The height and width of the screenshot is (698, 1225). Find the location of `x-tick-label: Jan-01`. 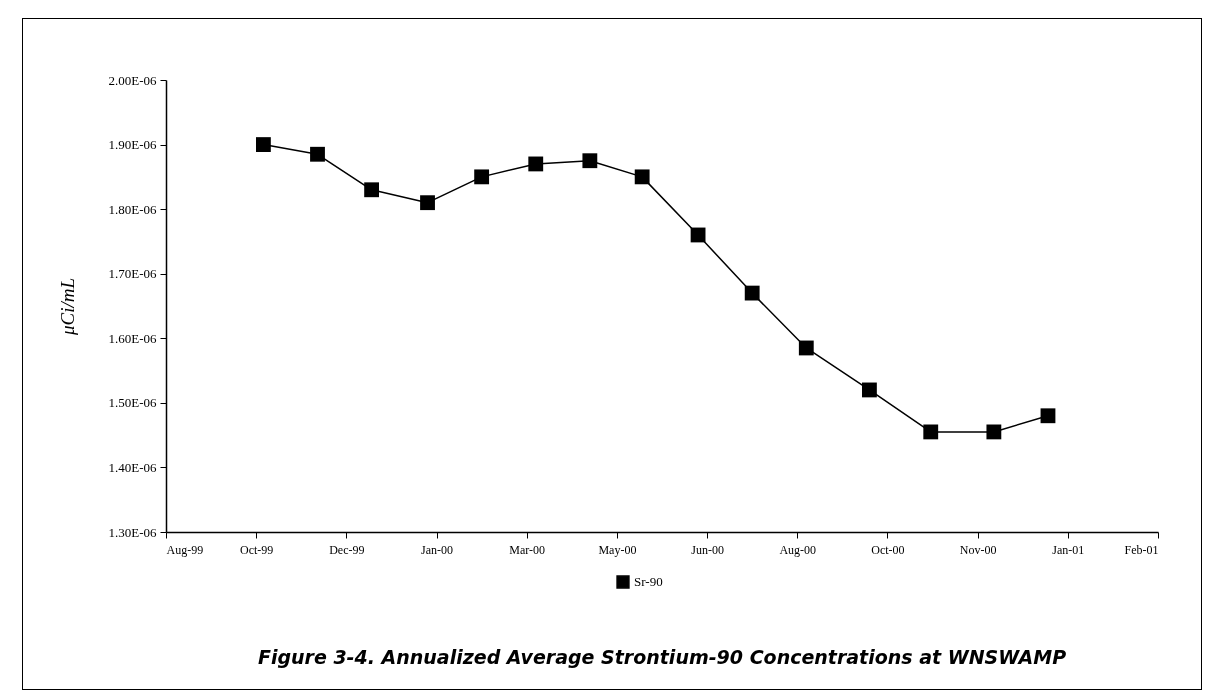

x-tick-label: Jan-01 is located at coordinates (1068, 549).